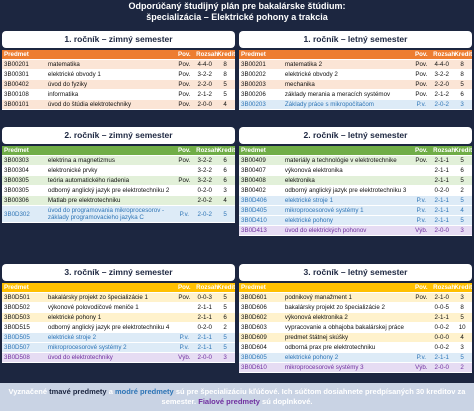  What do you see at coordinates (110, 170) in the screenshot?
I see `course-name: elektronické prvky` at bounding box center [110, 170].